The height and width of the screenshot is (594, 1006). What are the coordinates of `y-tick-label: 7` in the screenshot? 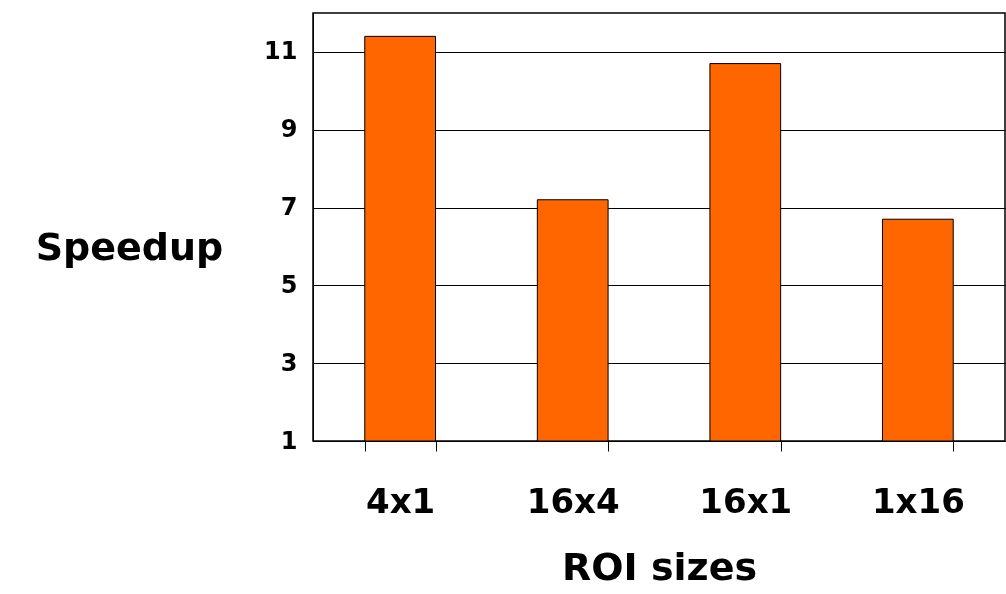 It's located at (289, 207).